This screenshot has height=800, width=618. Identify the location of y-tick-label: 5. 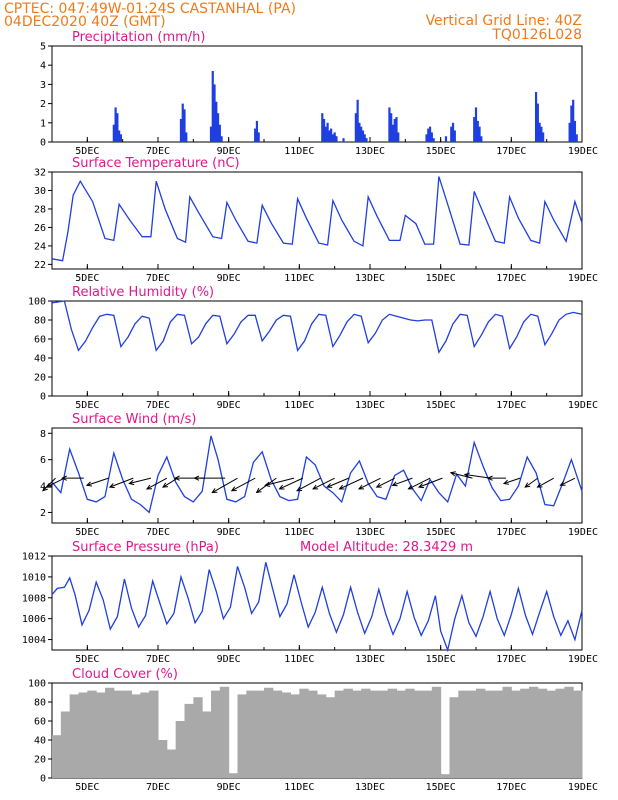
(43, 47).